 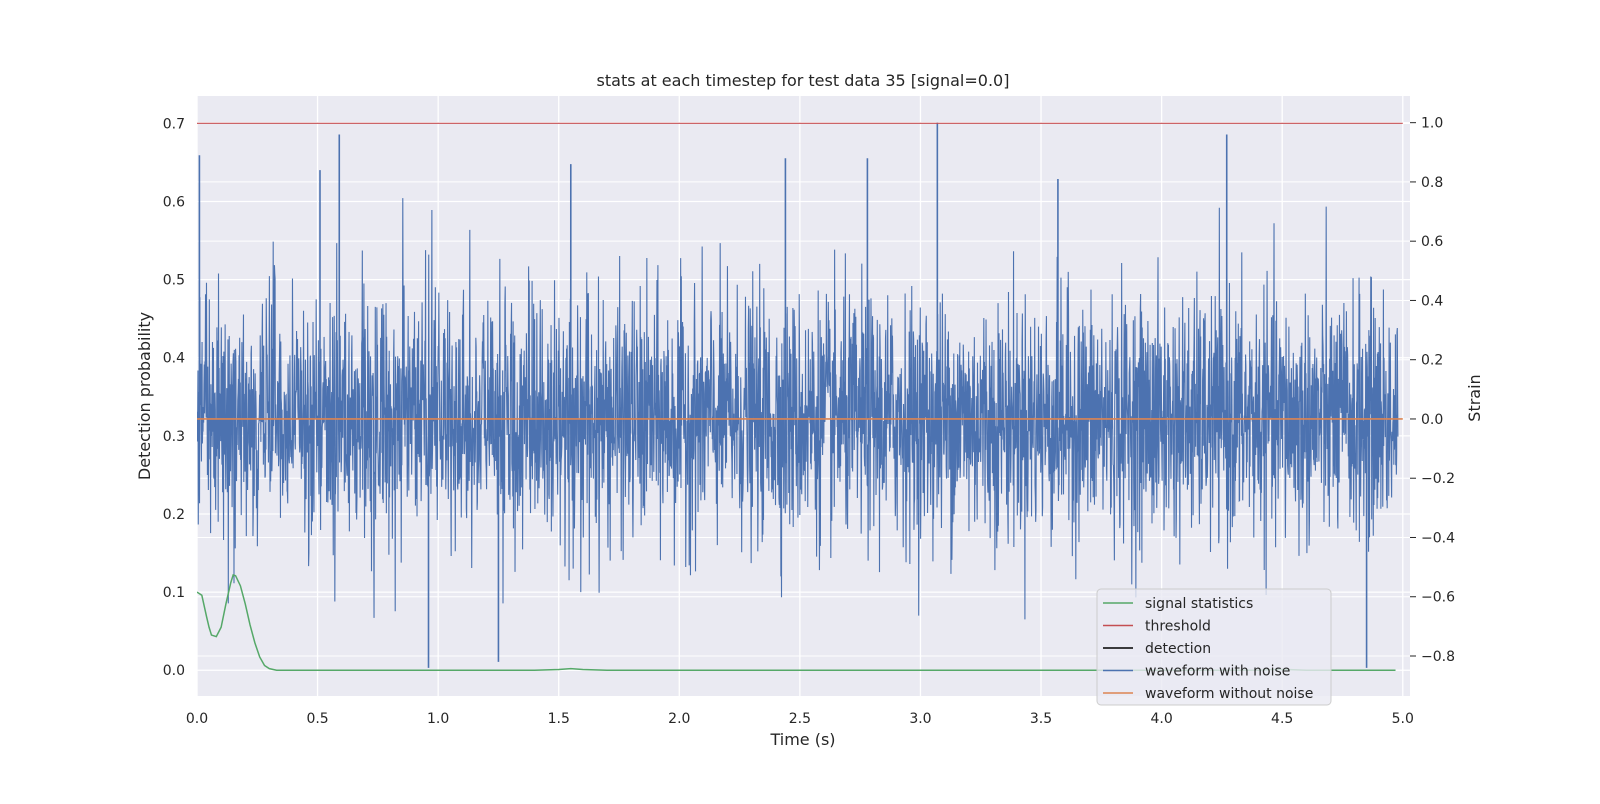 I want to click on x-tick-label: 4.0, so click(x=1161, y=719).